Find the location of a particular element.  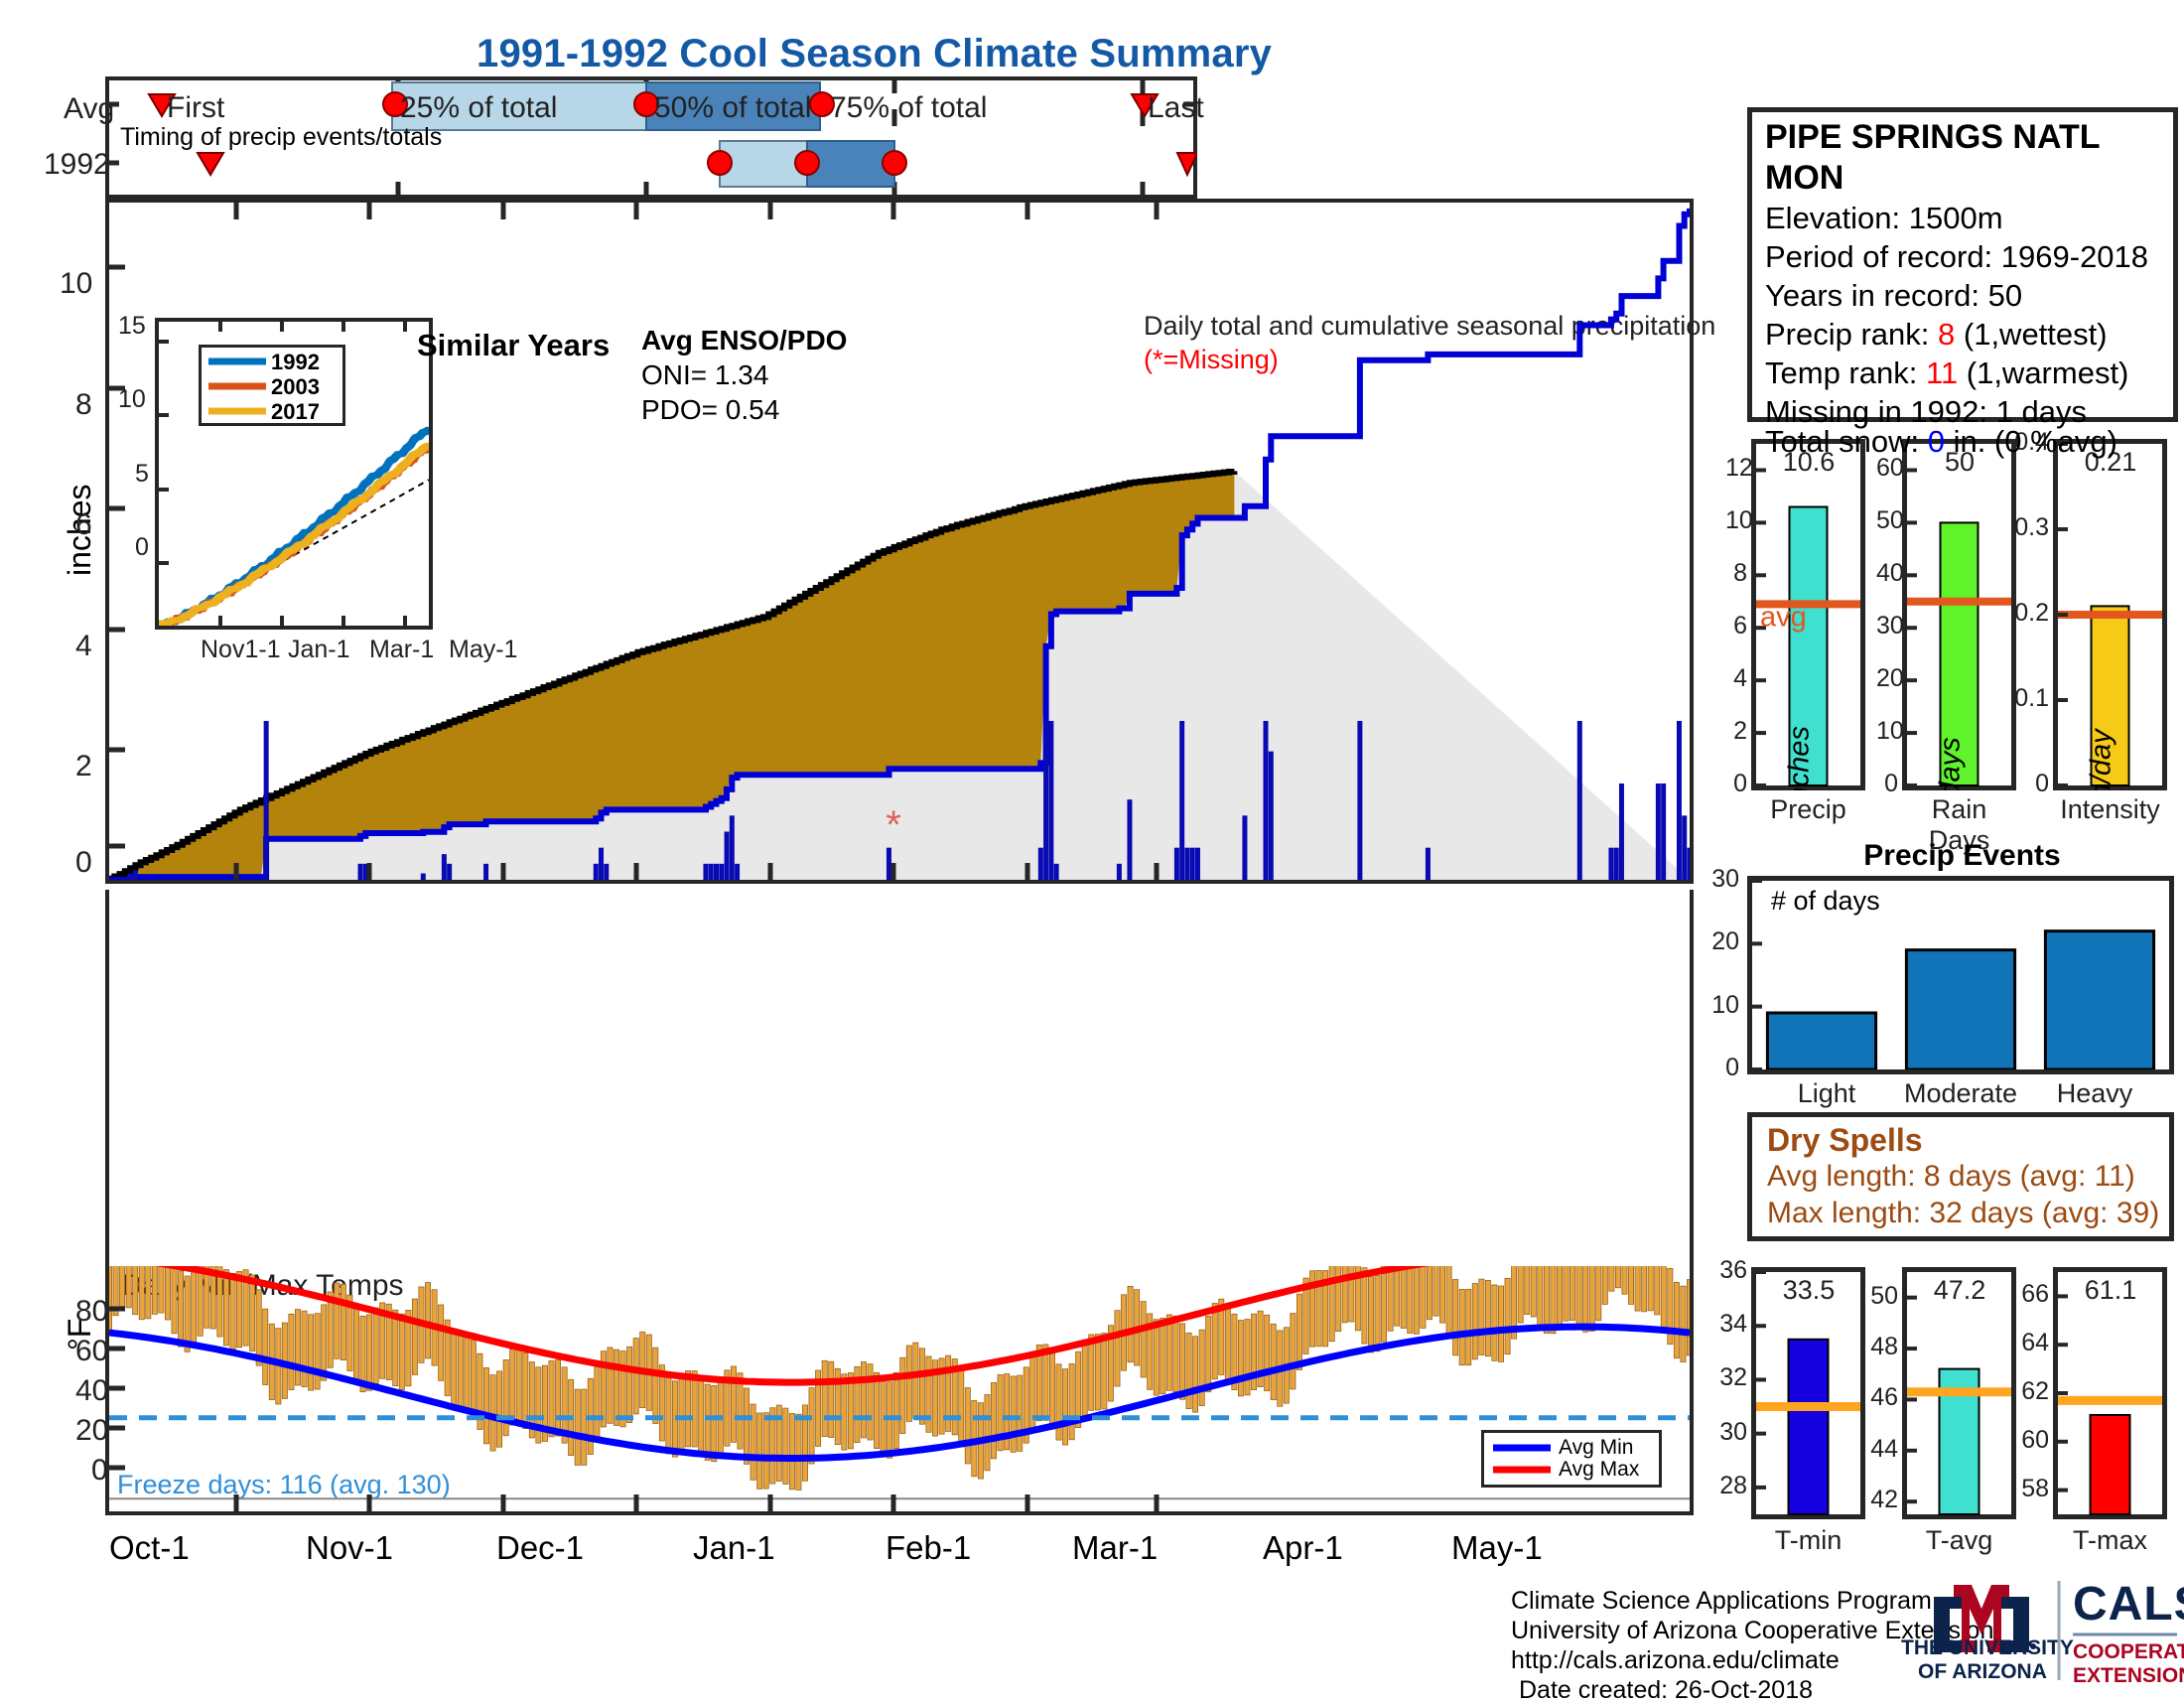

temp-rank-suffix: (1,warmest) is located at coordinates (2043, 372).